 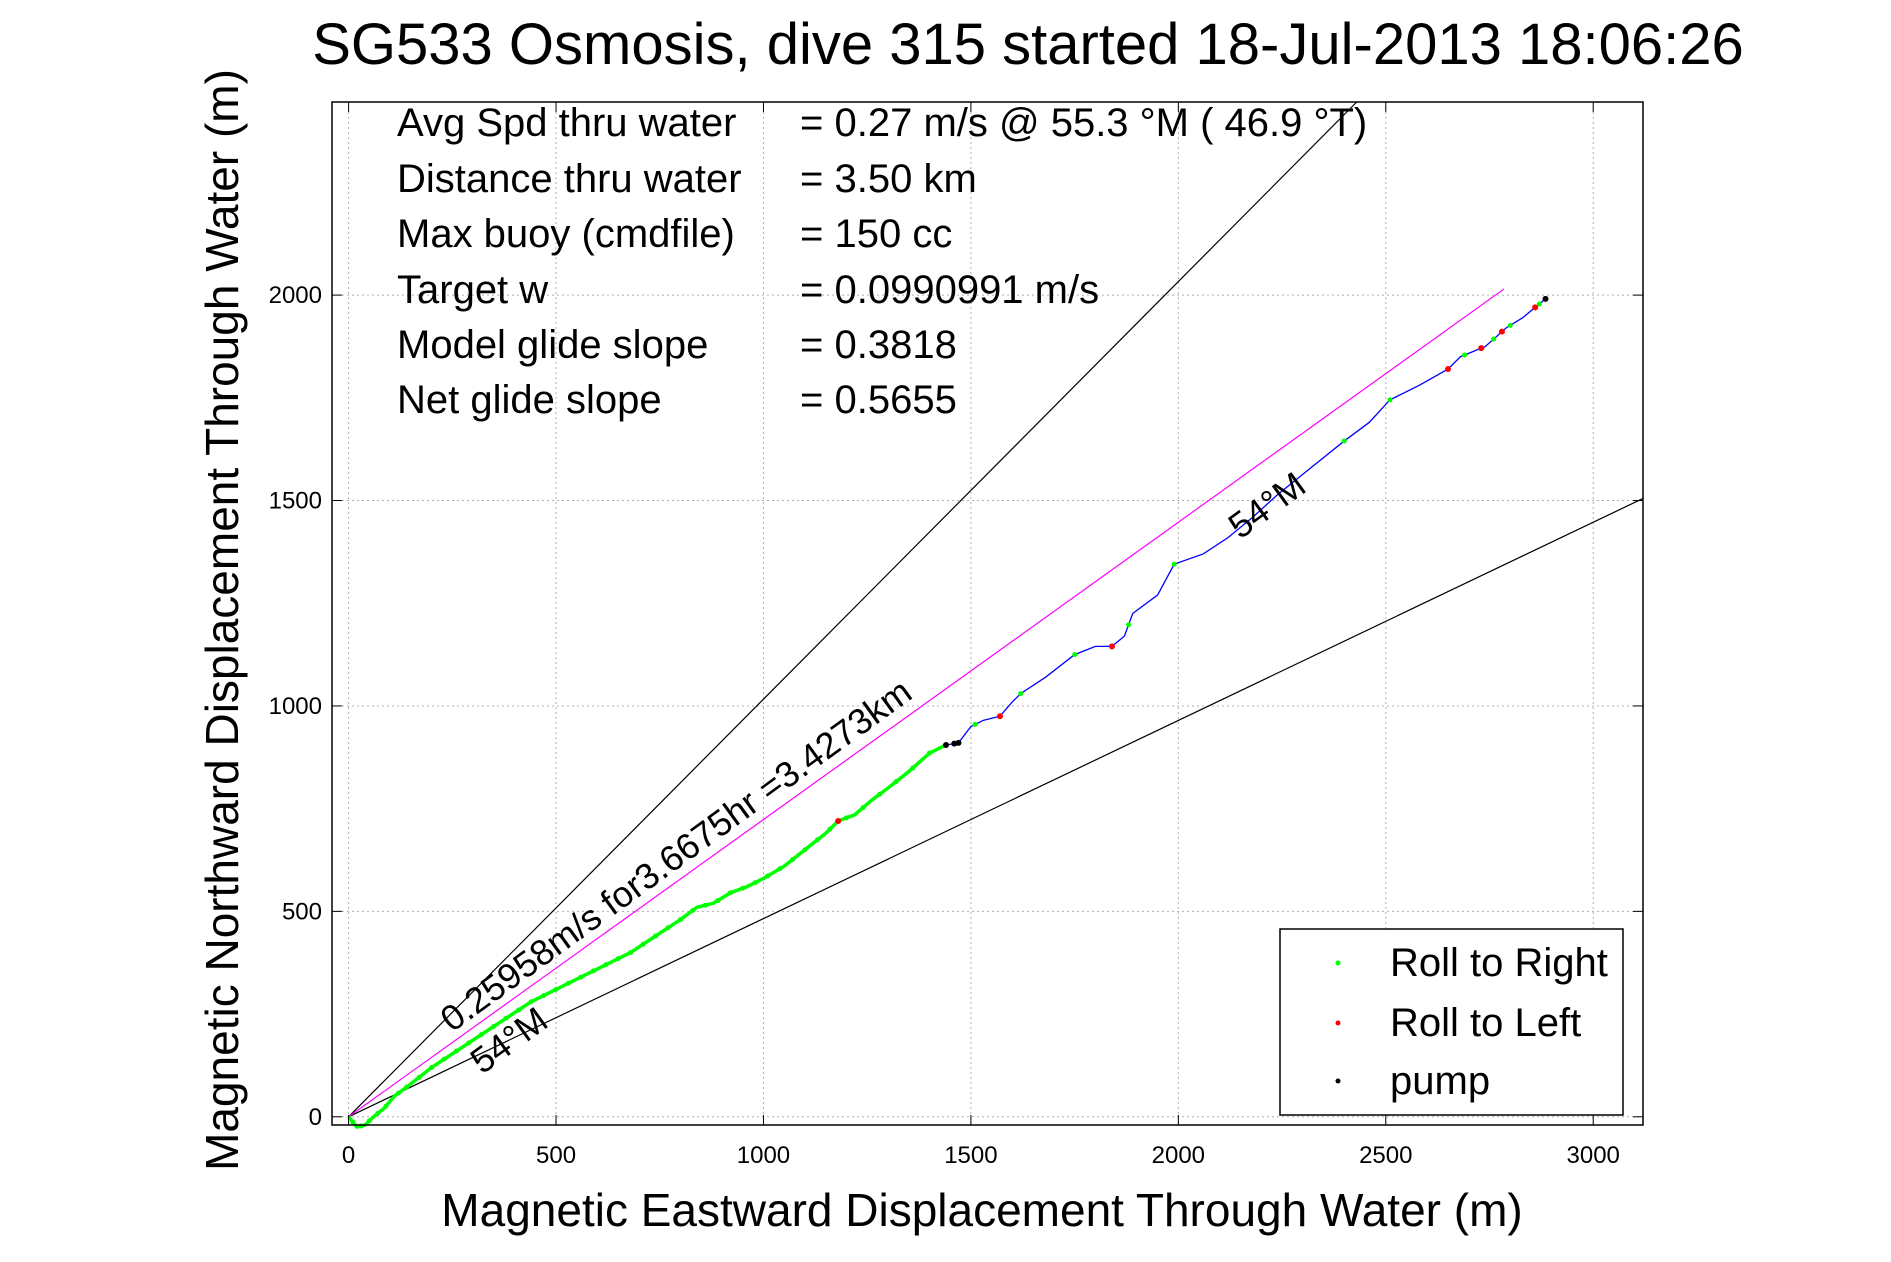 I want to click on info-label-net-glide: Net glide slope, so click(x=529, y=400).